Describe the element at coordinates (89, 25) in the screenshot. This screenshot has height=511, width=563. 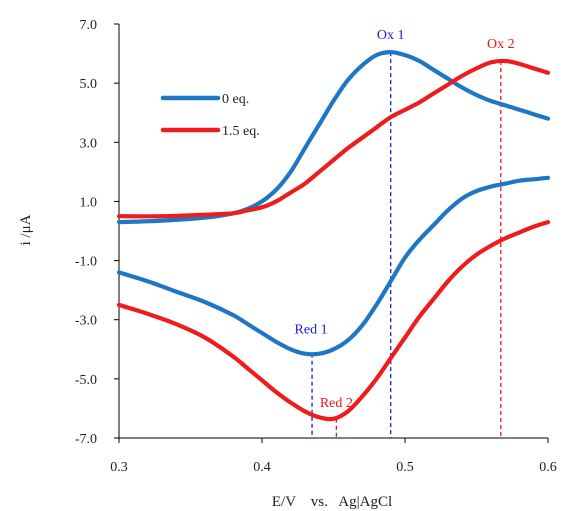
I see `y-tick-label: 7.0` at that location.